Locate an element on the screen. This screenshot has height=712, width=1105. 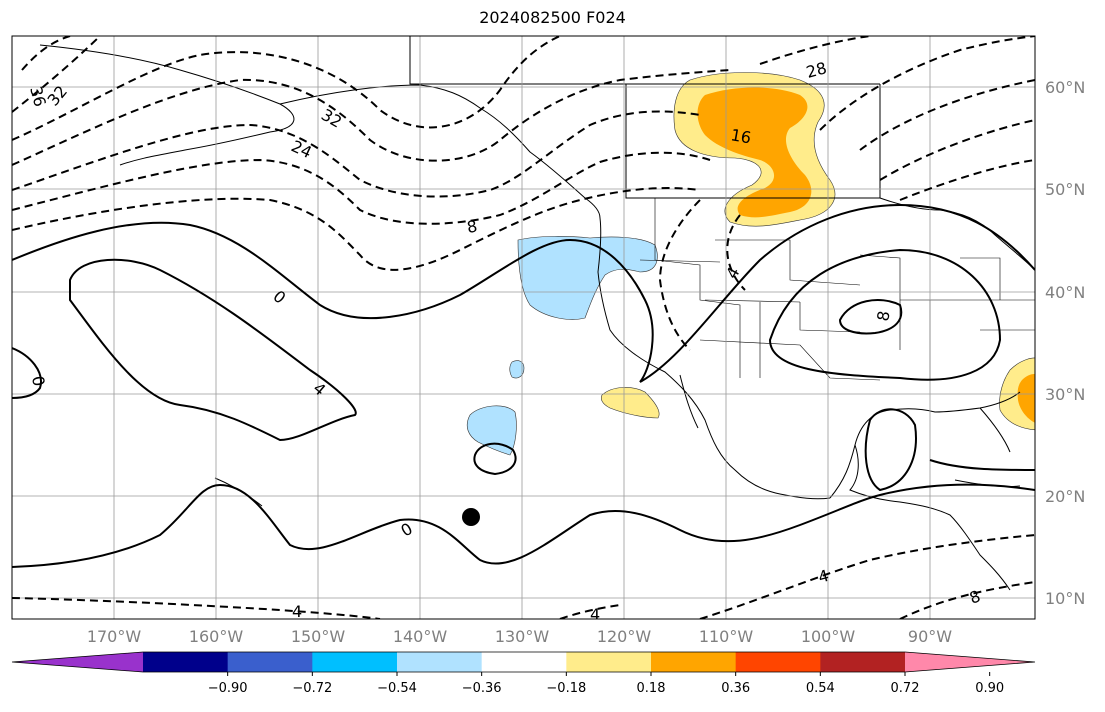
latitude-axis: 60°N 50°N 40°N 30°N 20°N 10°N is located at coordinates (1065, 343).